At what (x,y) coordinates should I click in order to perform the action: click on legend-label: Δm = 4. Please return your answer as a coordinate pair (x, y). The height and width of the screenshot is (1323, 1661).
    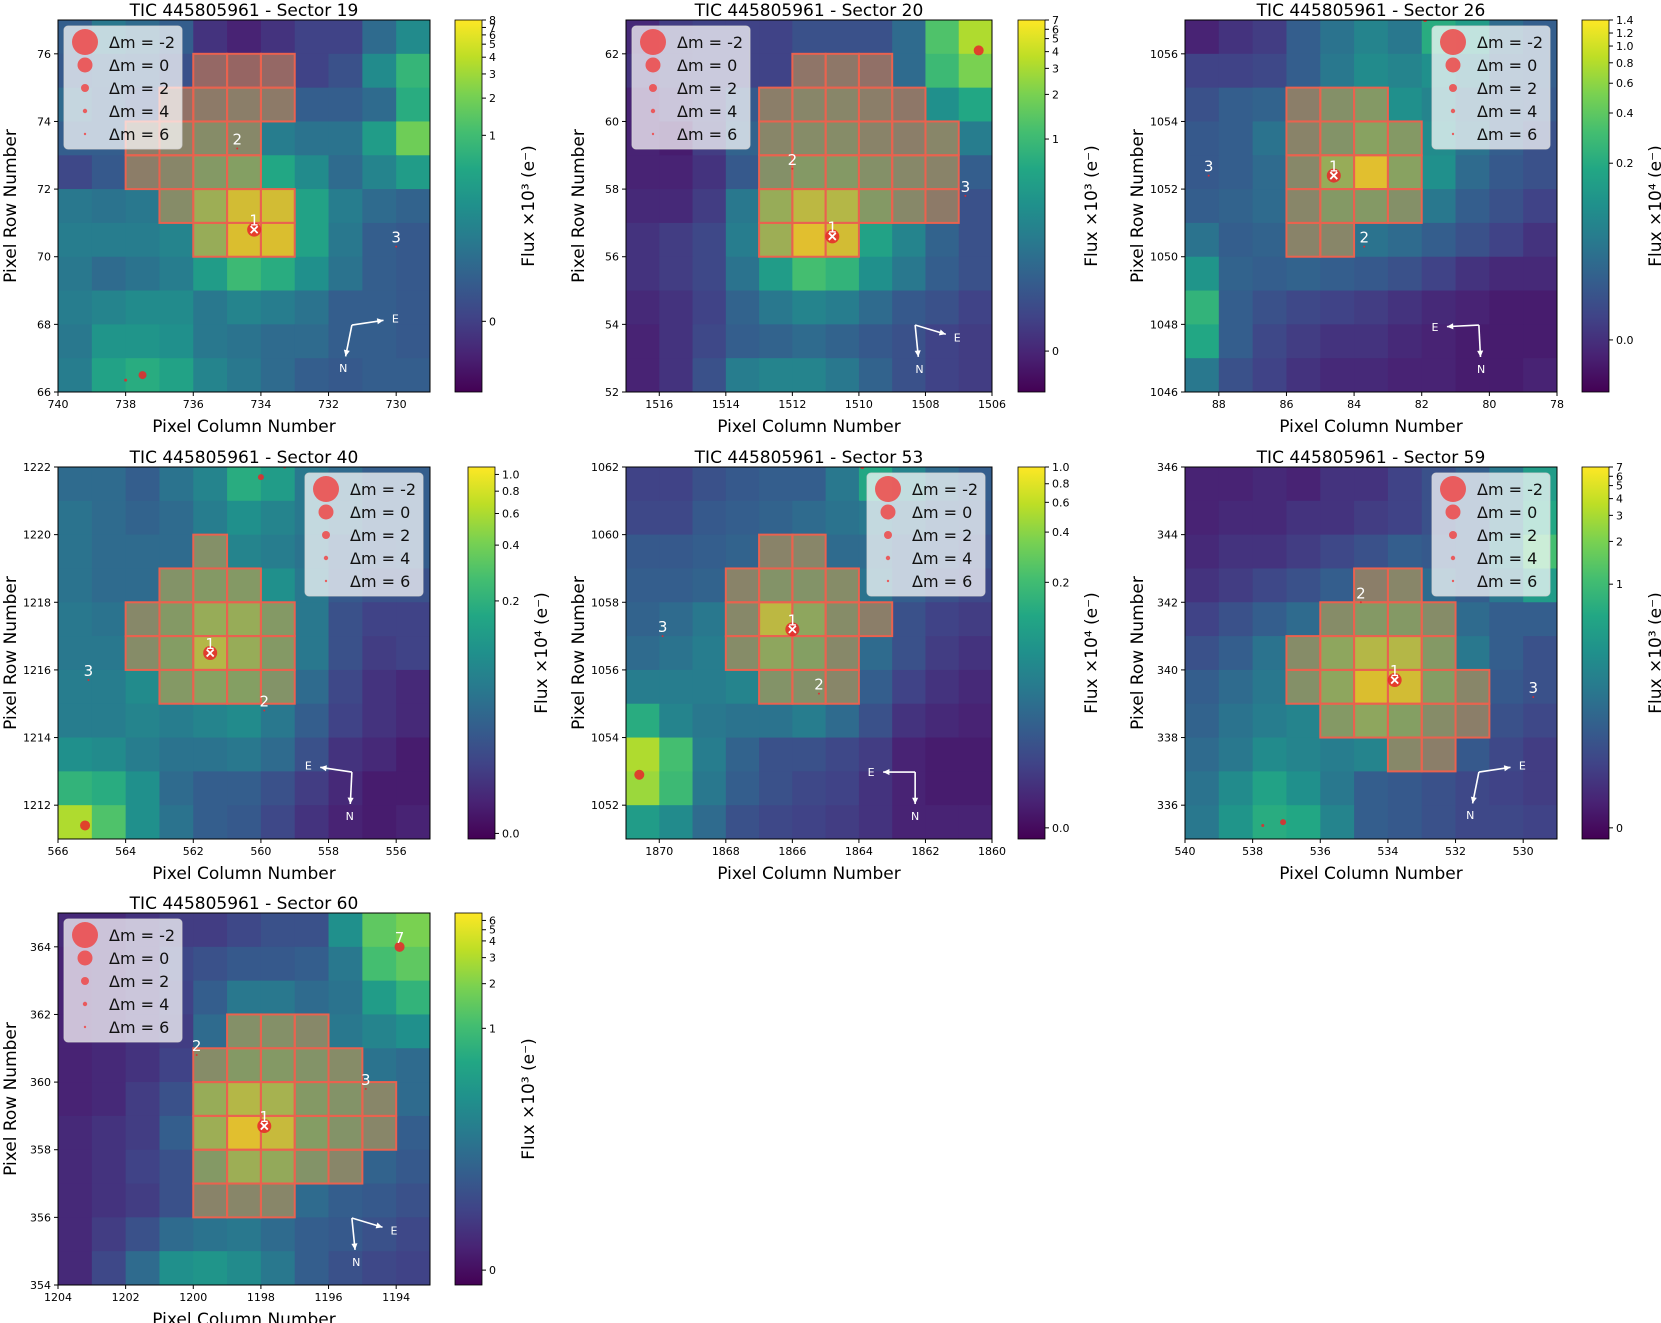
    Looking at the image, I should click on (1507, 111).